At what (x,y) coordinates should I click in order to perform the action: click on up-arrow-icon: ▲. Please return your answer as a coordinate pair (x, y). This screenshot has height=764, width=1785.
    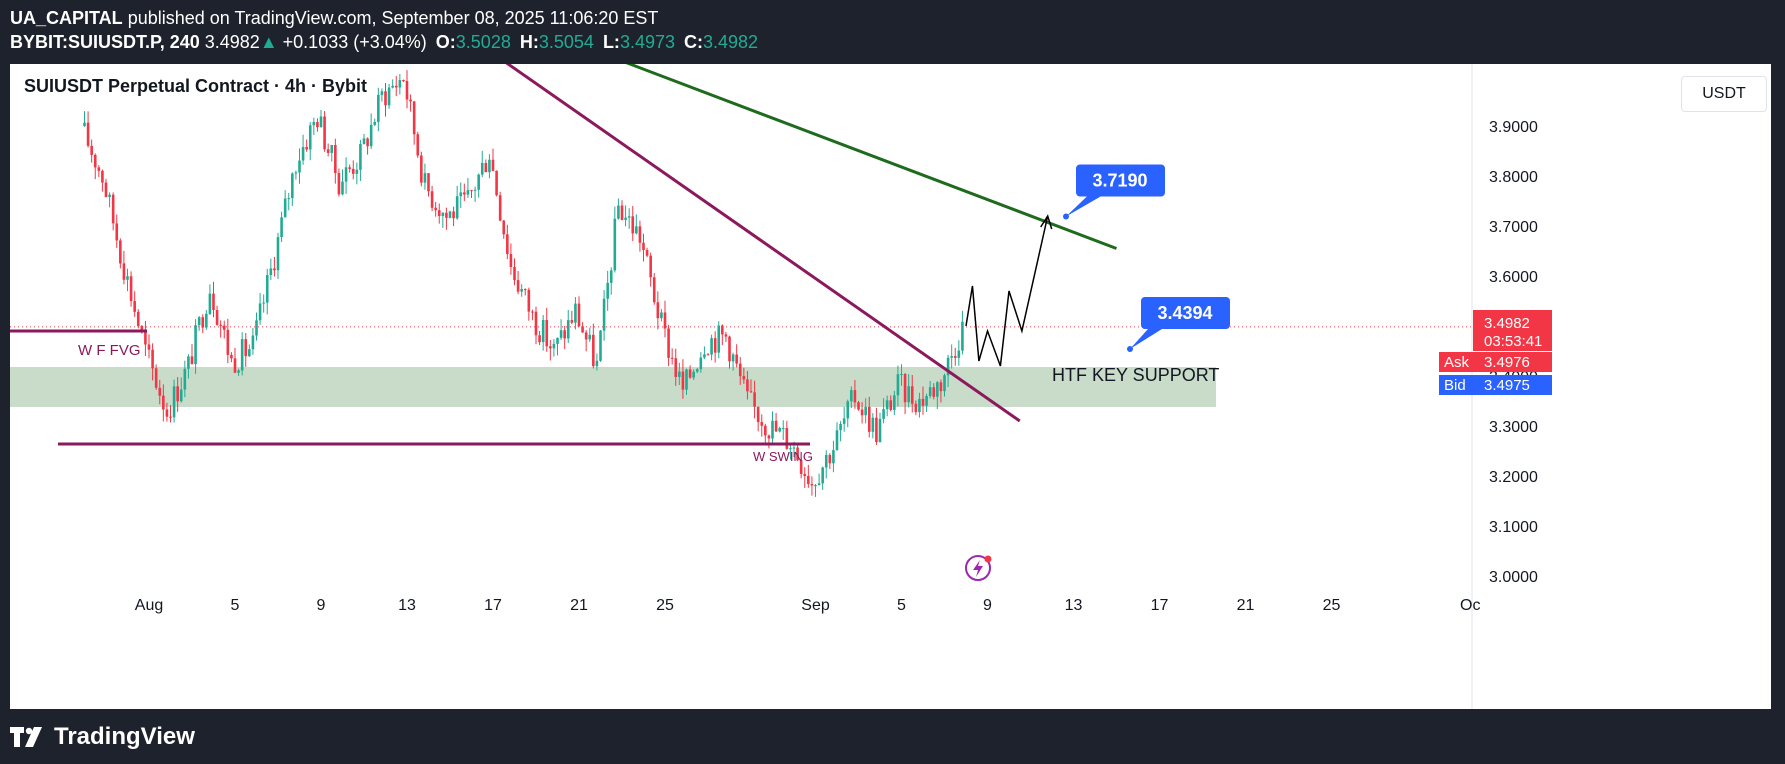
    Looking at the image, I should click on (268, 42).